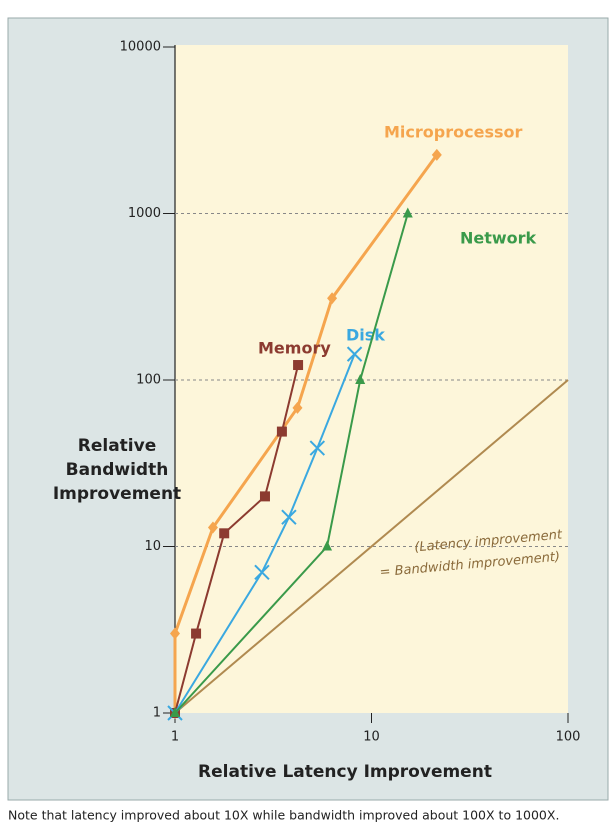  I want to click on x-tick-label: 100, so click(568, 737).